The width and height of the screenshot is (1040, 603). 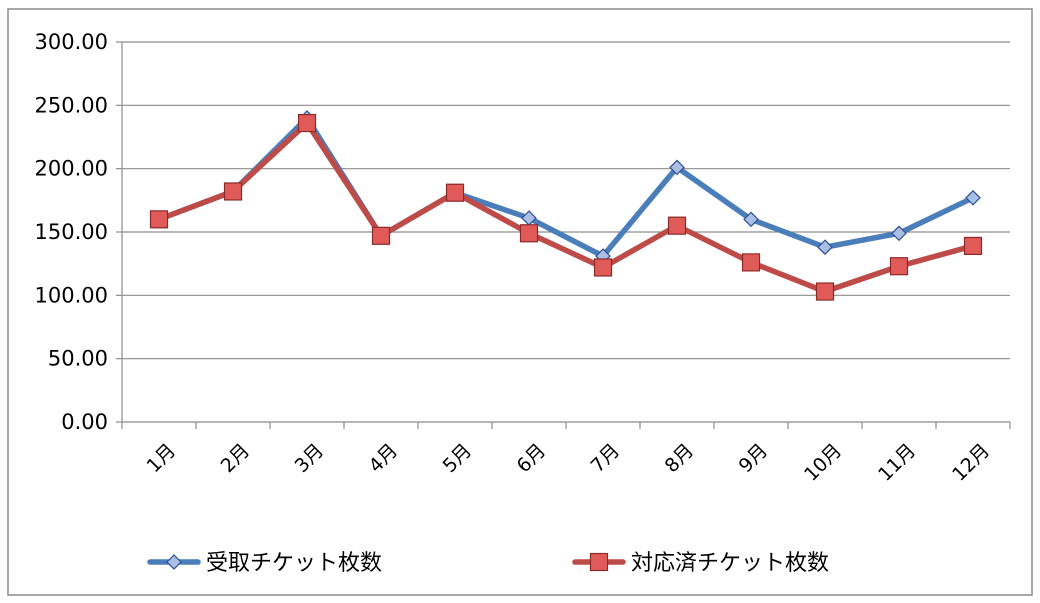 What do you see at coordinates (488, 563) in the screenshot?
I see `legend: 受取チケット枚数 対応済チケット枚数` at bounding box center [488, 563].